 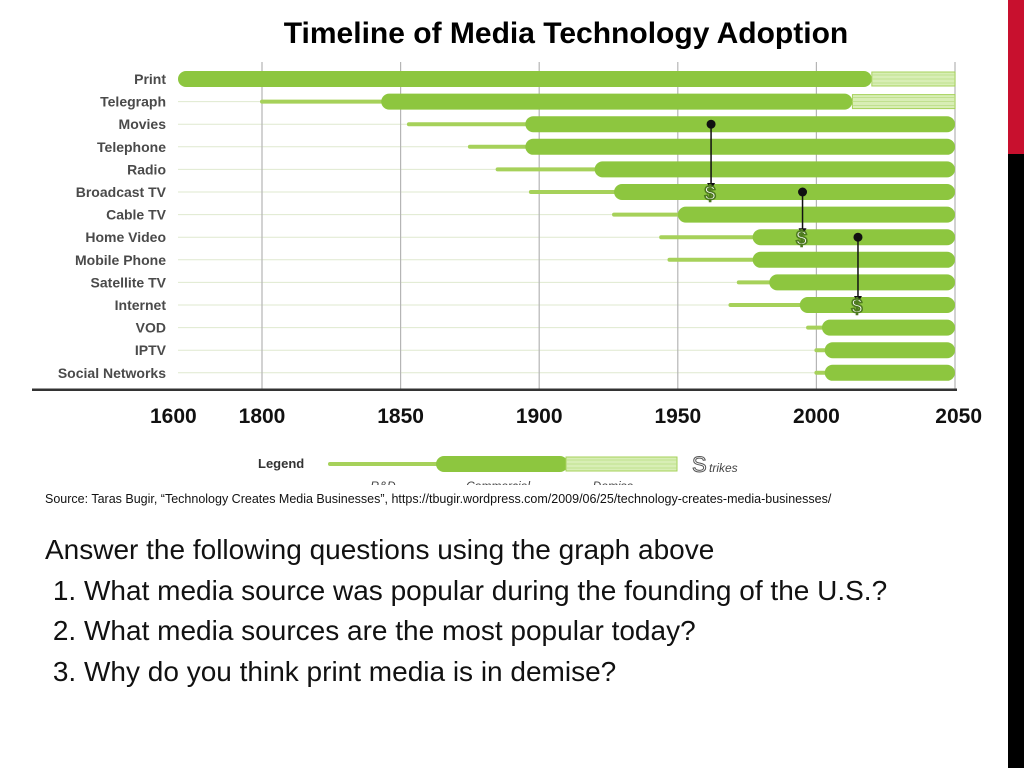 What do you see at coordinates (888, 327) in the screenshot?
I see `commercial-bar-vod` at bounding box center [888, 327].